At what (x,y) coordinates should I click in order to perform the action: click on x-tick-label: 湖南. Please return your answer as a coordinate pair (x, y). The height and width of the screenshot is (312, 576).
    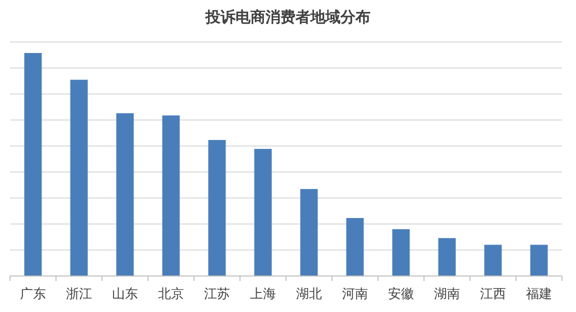
    Looking at the image, I should click on (447, 293).